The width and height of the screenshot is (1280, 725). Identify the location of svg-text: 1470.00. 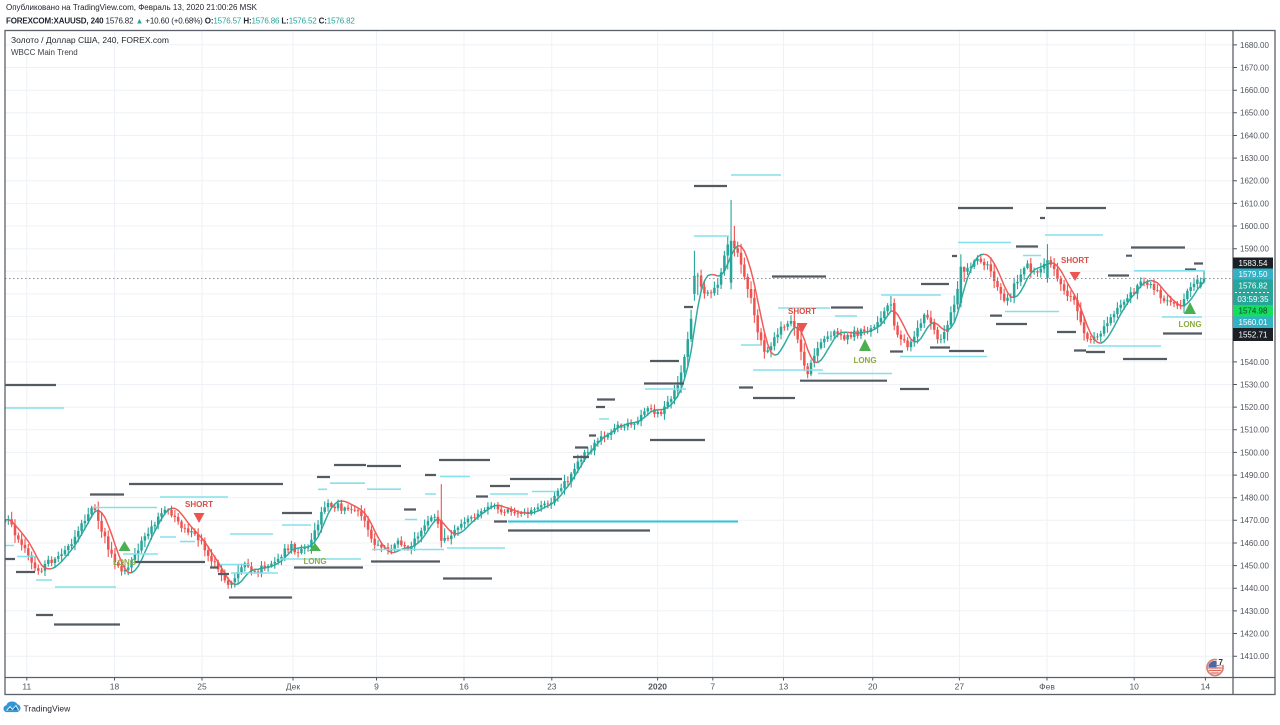
(1254, 520).